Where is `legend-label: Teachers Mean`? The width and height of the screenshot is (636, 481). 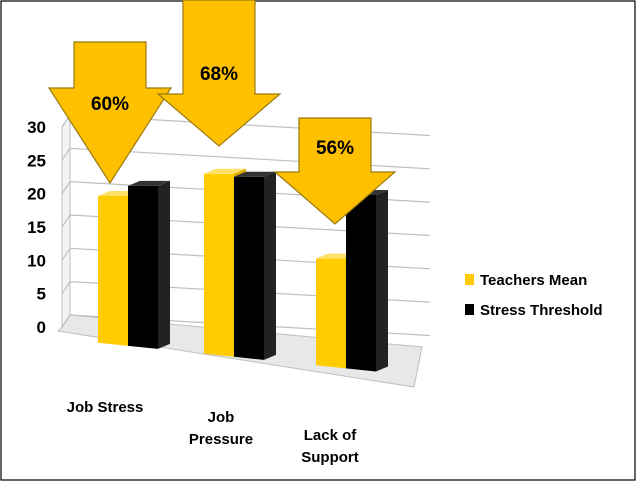 legend-label: Teachers Mean is located at coordinates (533, 280).